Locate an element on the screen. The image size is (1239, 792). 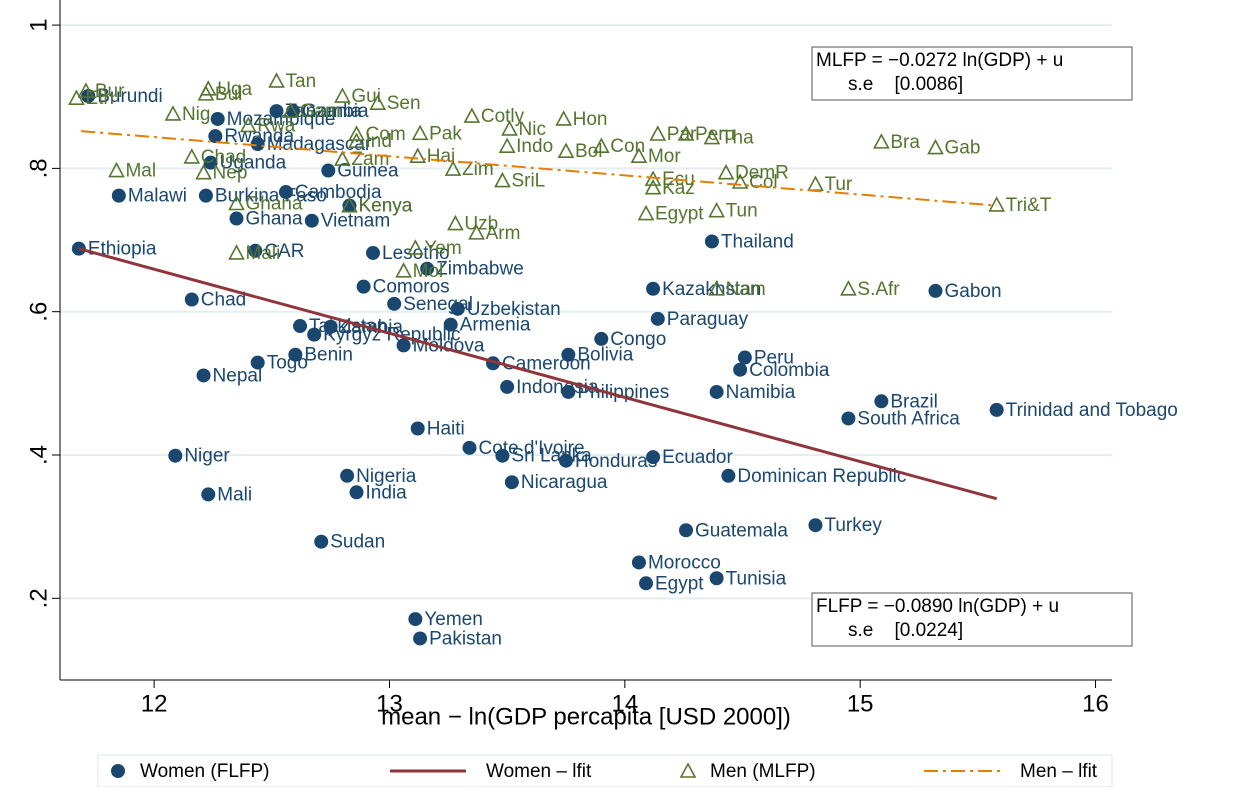
point-label: Colombia is located at coordinates (789, 370).